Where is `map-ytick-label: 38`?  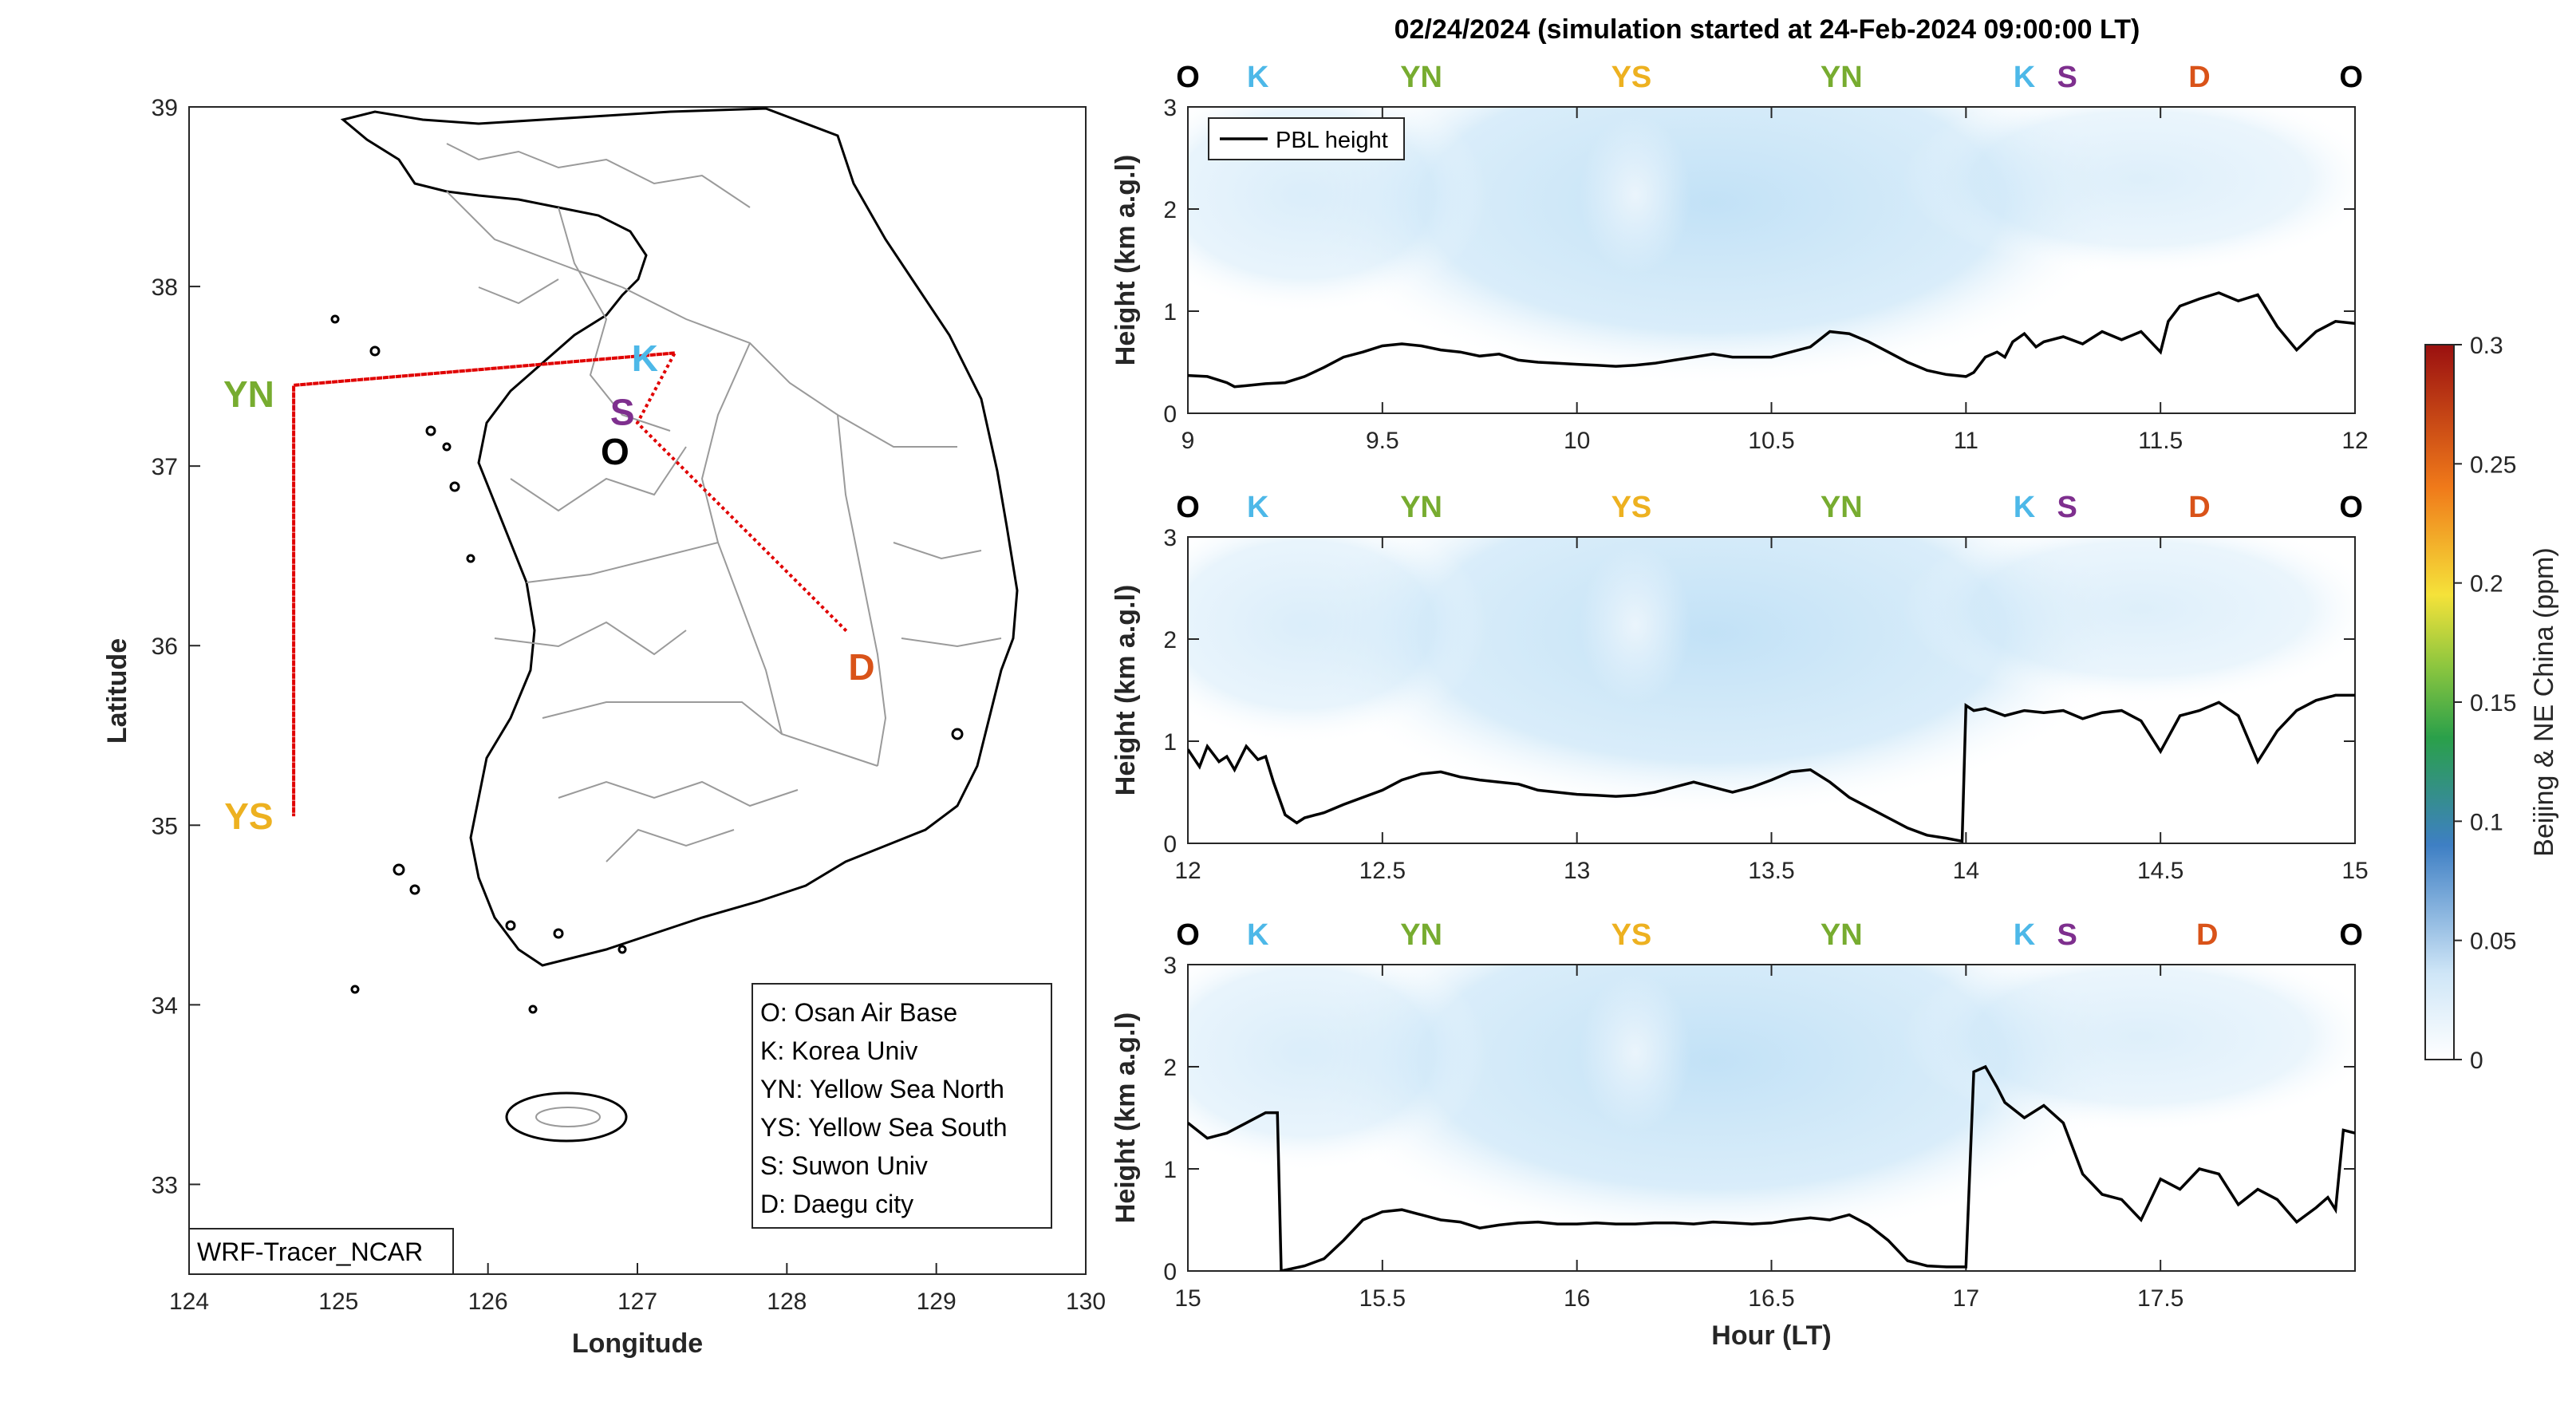 map-ytick-label: 38 is located at coordinates (165, 287).